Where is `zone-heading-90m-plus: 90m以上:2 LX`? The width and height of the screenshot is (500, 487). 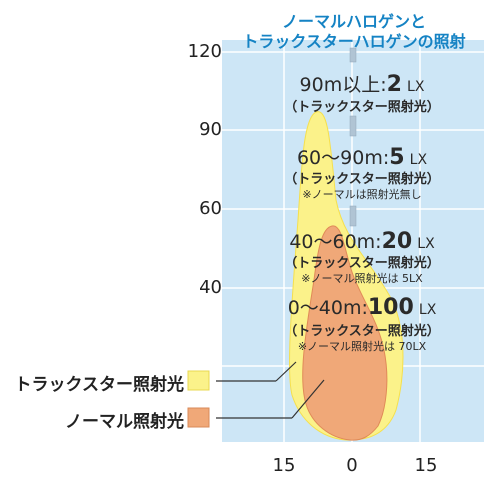 zone-heading-90m-plus: 90m以上:2 LX is located at coordinates (362, 83).